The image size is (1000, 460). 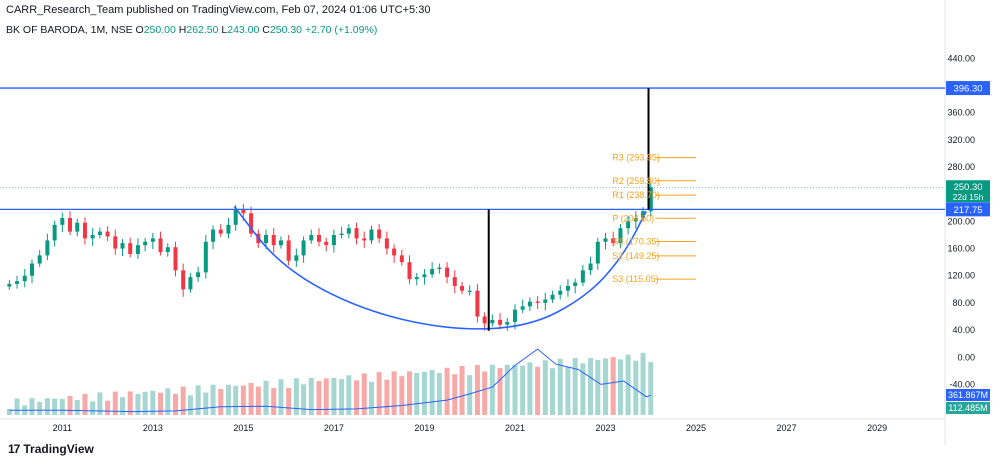 I want to click on price-tick-label: 200.00, so click(x=961, y=221).